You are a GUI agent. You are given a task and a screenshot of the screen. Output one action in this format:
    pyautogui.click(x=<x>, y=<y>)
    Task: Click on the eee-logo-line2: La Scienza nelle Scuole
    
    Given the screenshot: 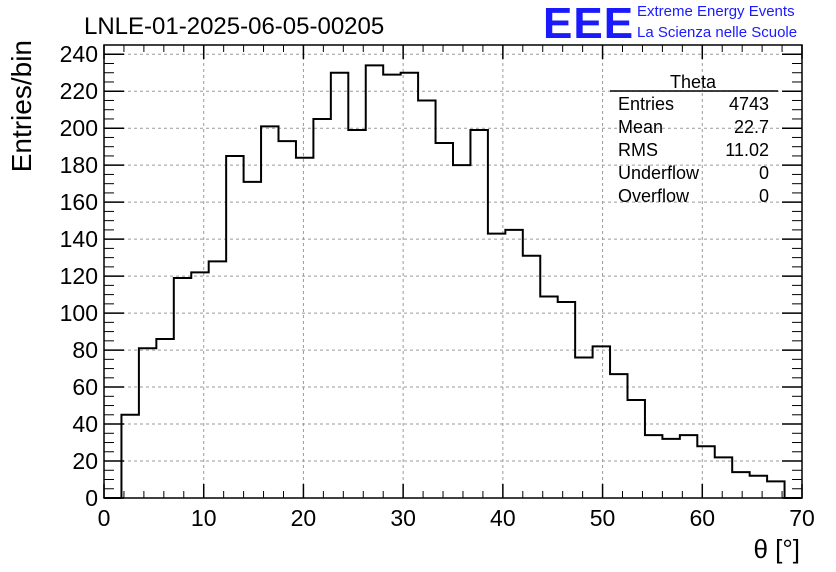 What is the action you would take?
    pyautogui.click(x=717, y=32)
    